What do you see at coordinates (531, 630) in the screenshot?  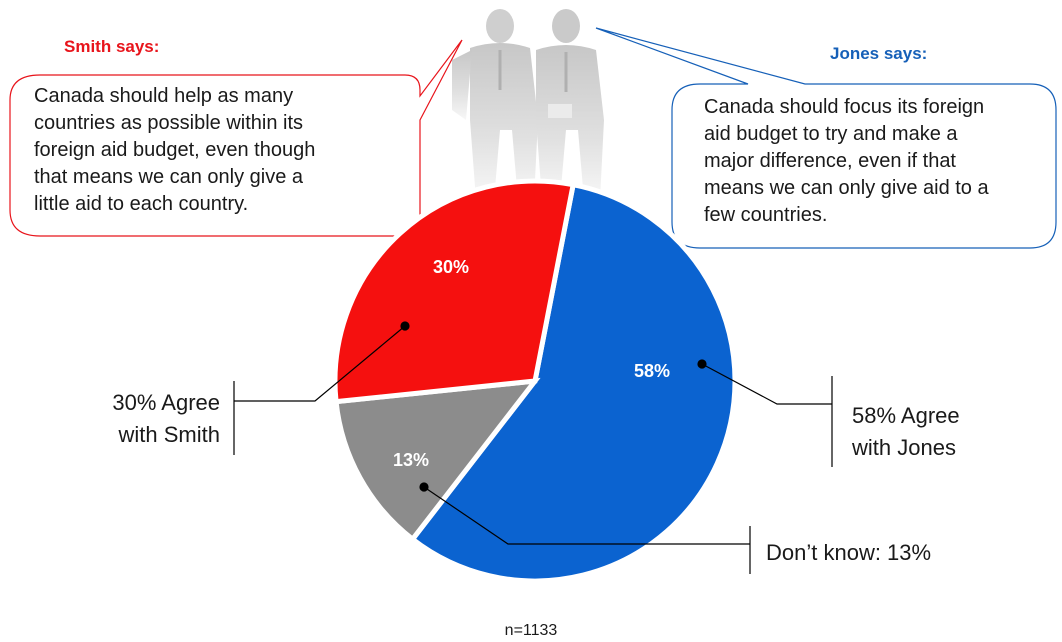 I see `sample-size: n=1133` at bounding box center [531, 630].